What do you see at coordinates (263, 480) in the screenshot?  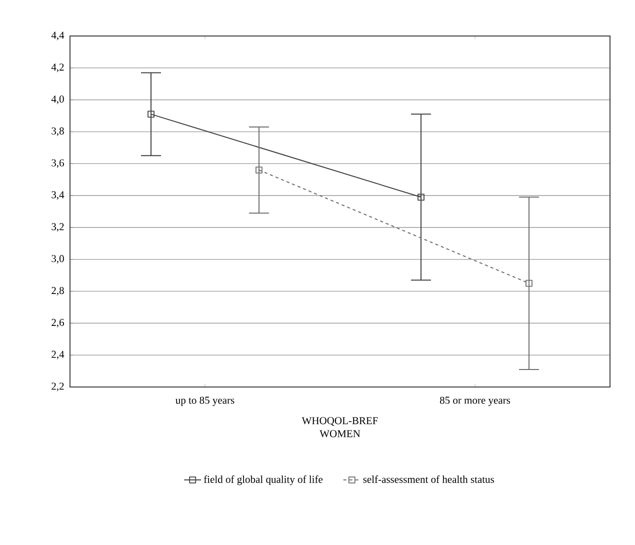 I see `legend-label: field of global quality of life` at bounding box center [263, 480].